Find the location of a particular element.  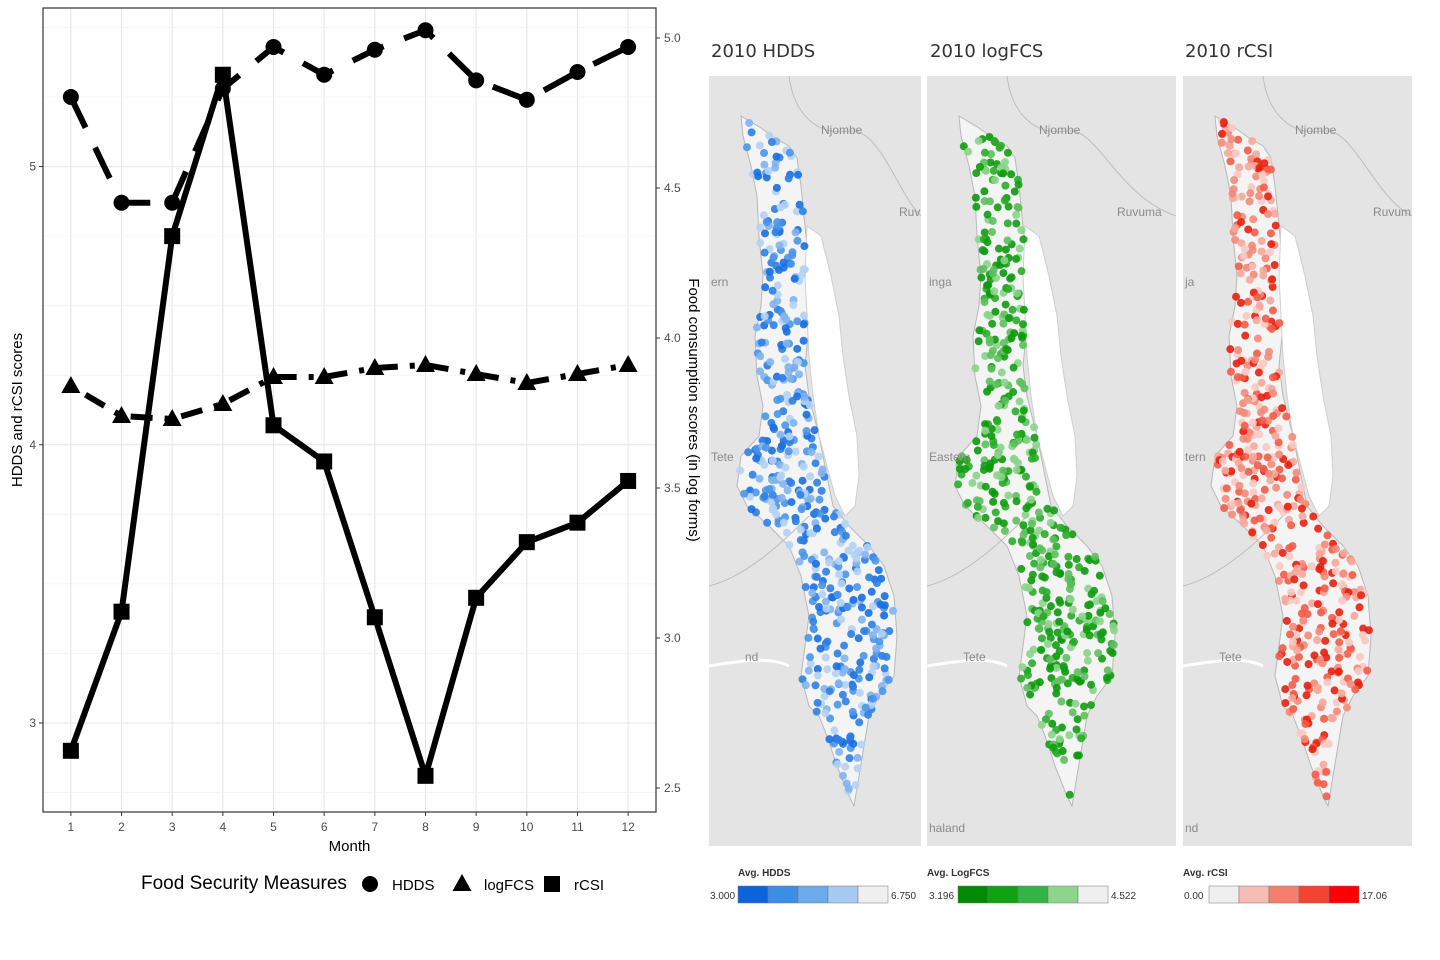

y2-tick-label: 2.5 is located at coordinates (672, 788).